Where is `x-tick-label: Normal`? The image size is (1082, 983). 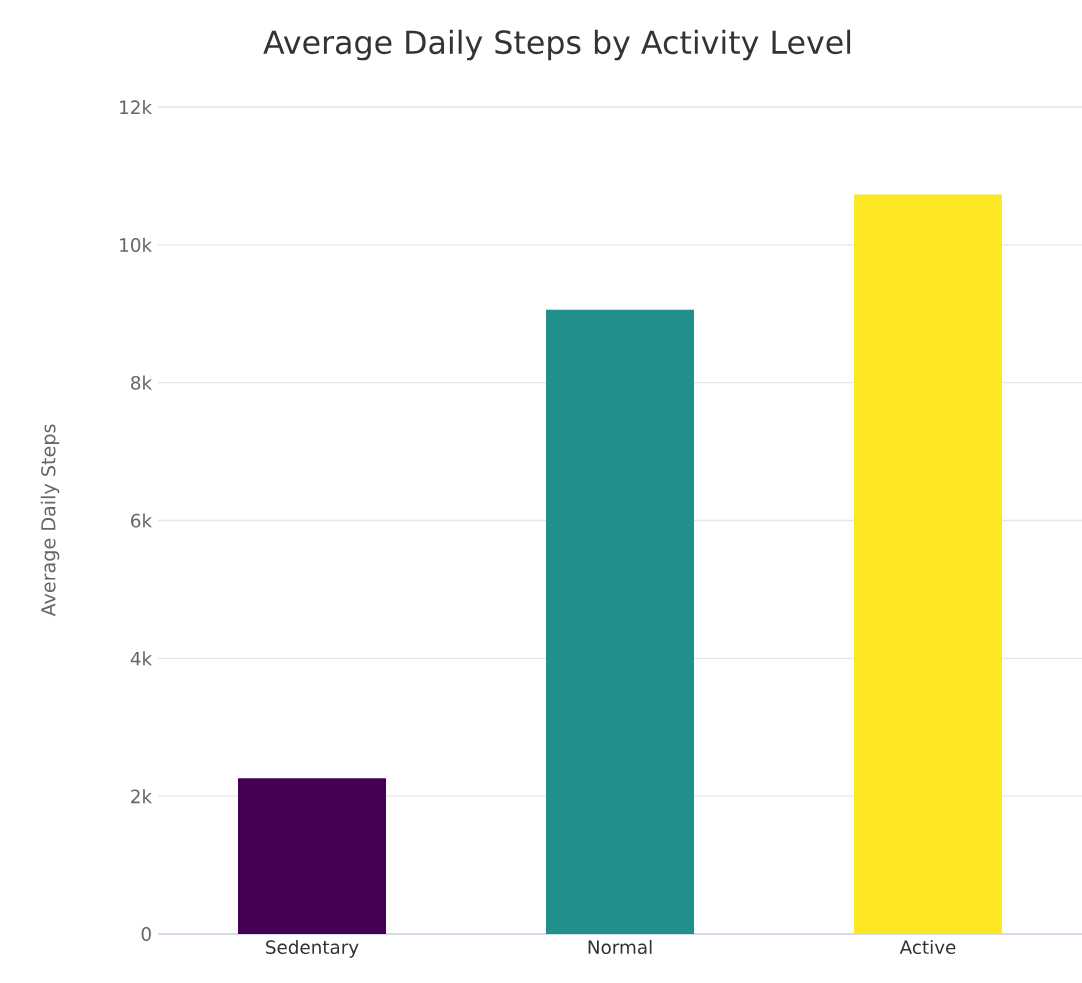 x-tick-label: Normal is located at coordinates (620, 947).